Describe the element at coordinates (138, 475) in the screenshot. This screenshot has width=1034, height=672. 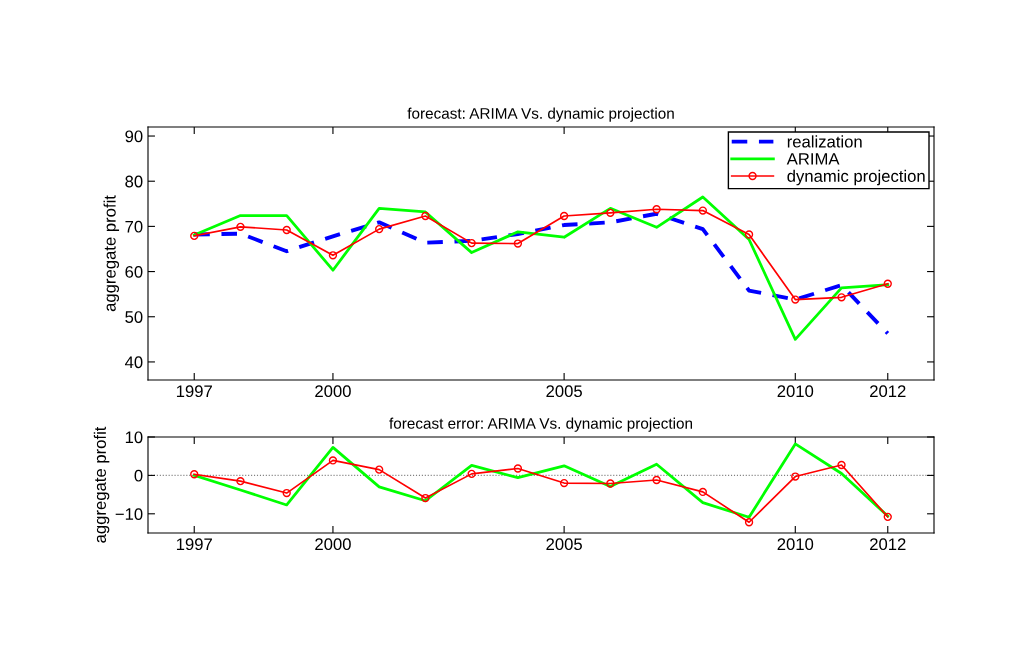
I see `y-tick-label: 0` at that location.